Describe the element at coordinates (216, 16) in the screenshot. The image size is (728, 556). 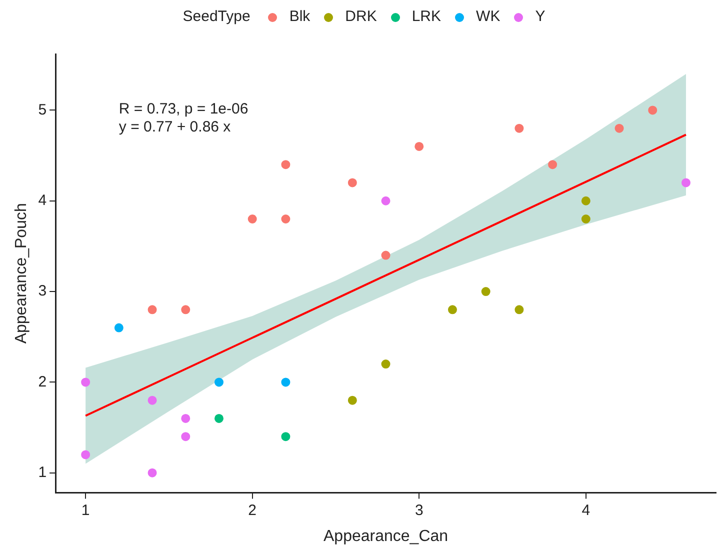
I see `legend-title: SeedType` at that location.